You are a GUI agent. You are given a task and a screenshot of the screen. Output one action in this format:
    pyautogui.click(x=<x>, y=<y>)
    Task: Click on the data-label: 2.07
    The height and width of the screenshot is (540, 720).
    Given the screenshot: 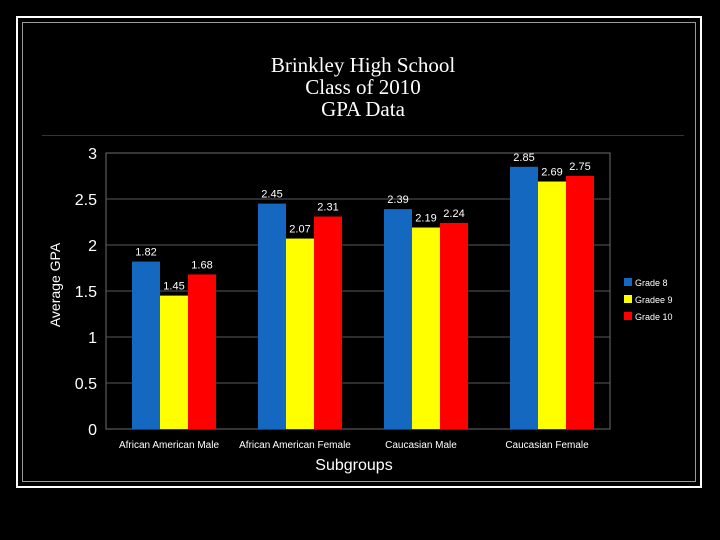 What is the action you would take?
    pyautogui.click(x=299, y=230)
    